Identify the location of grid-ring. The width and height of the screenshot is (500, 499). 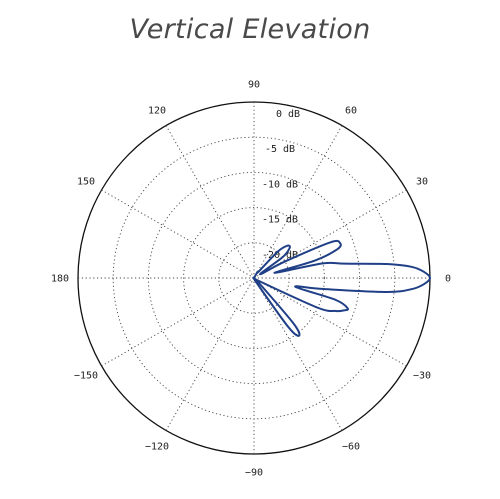
(254, 278).